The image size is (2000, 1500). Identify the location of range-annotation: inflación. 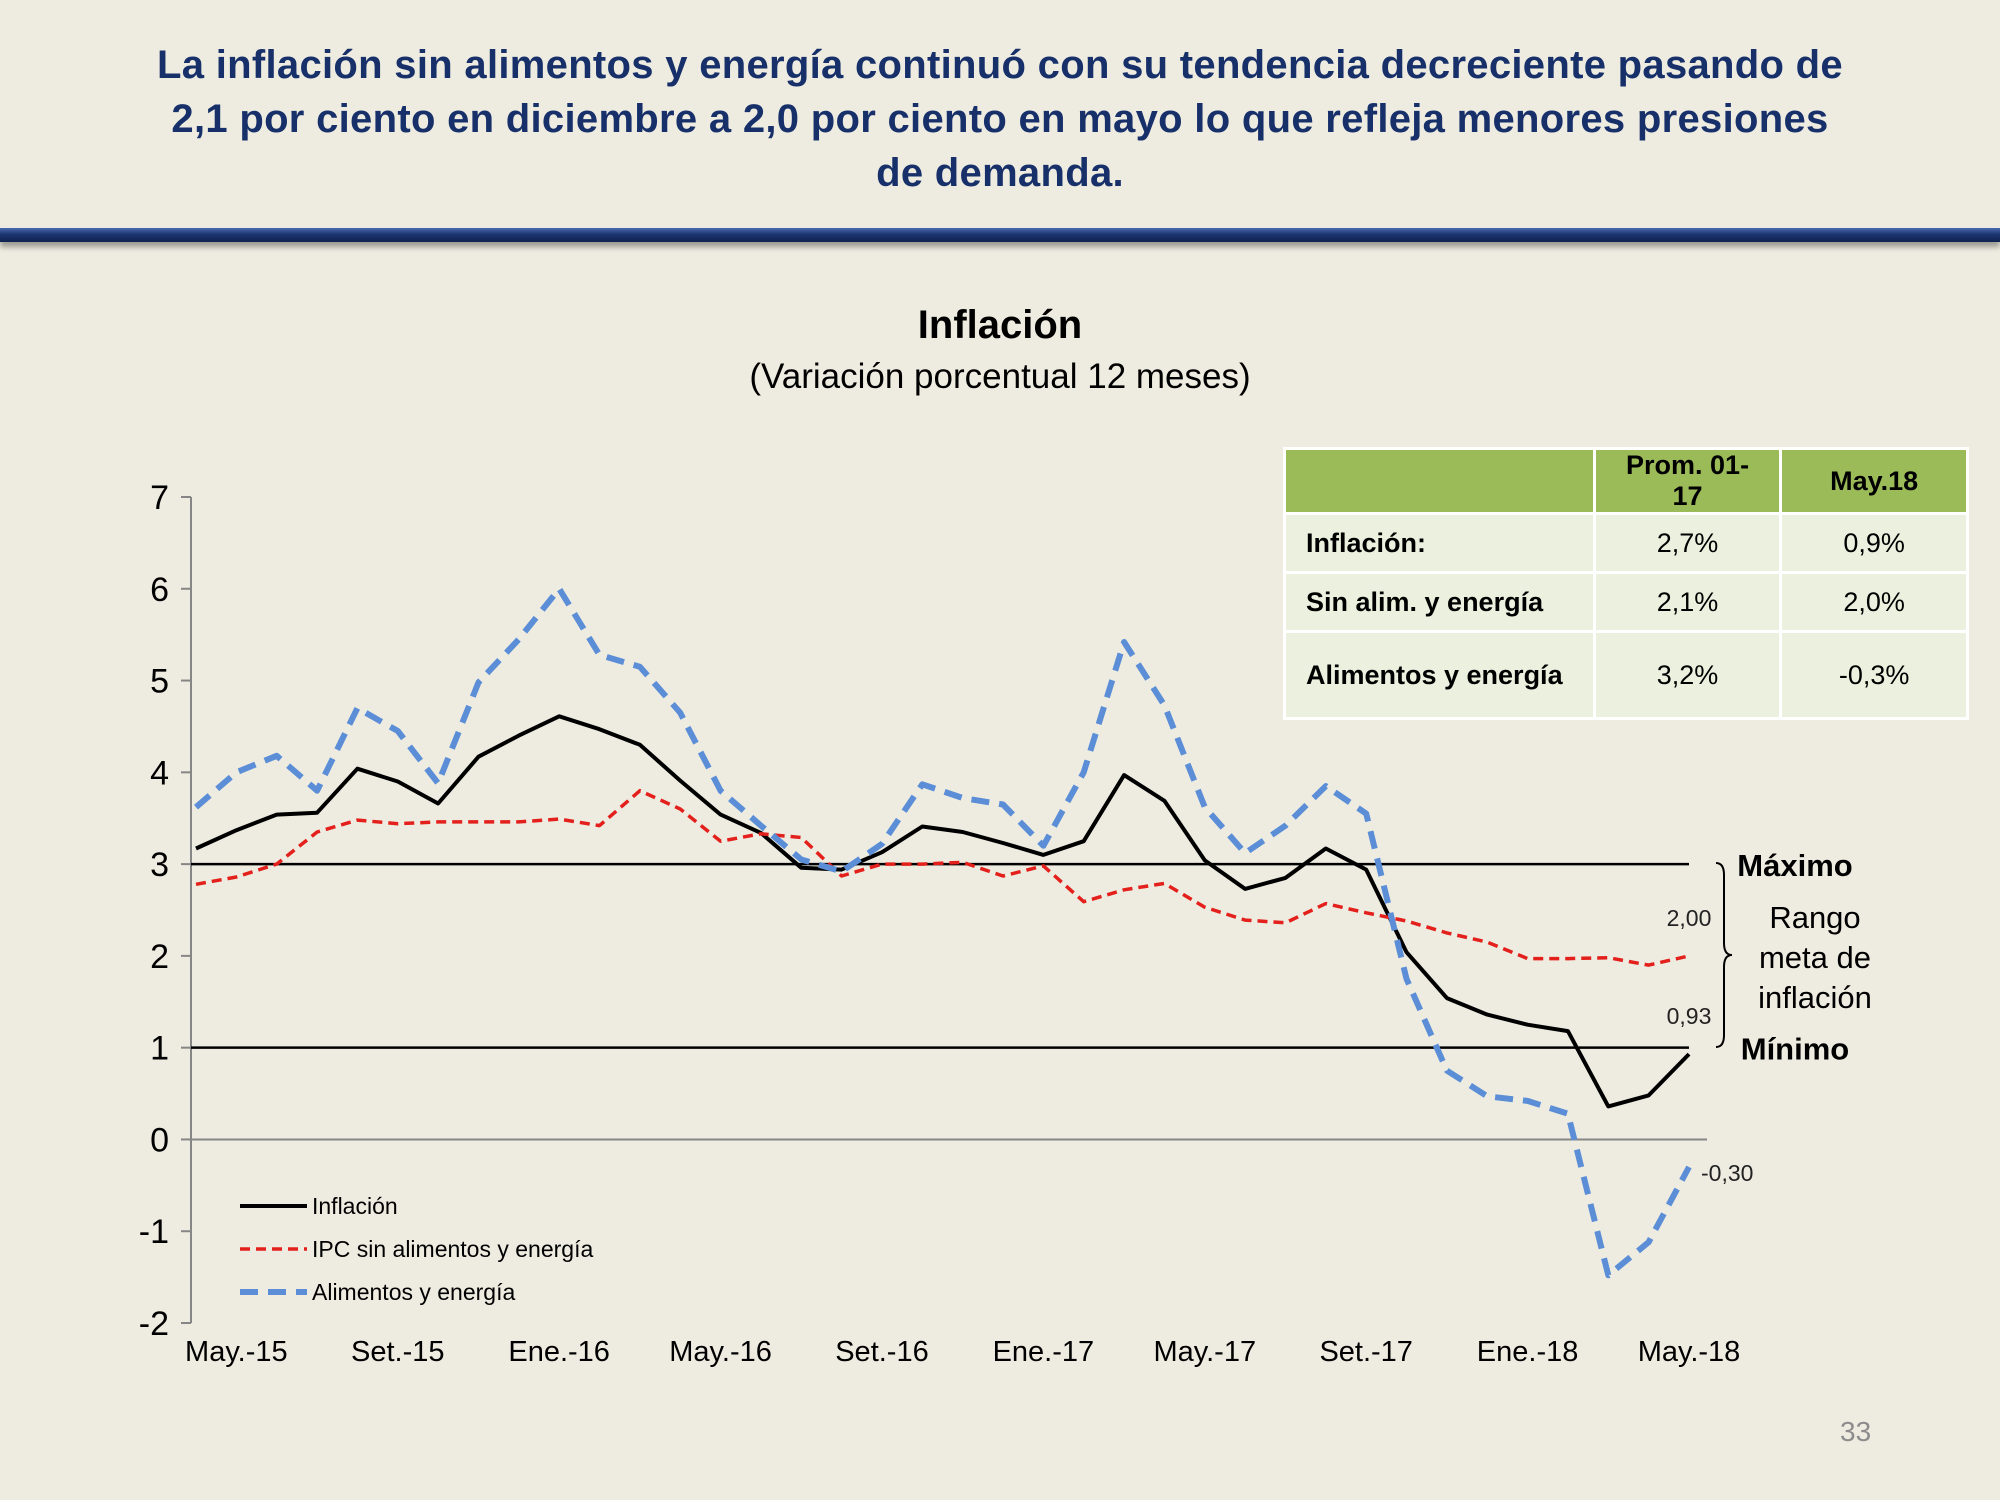
(1815, 997).